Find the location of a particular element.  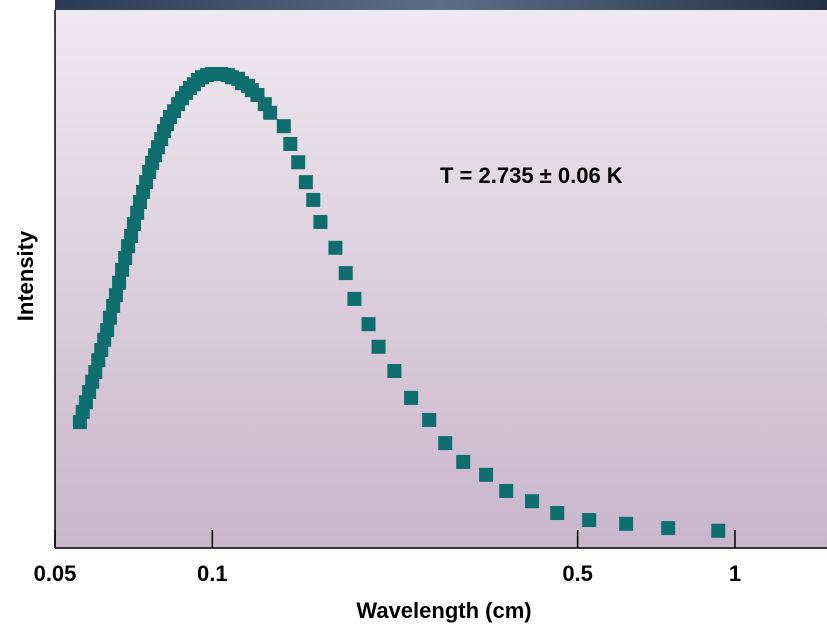

x-tick-label: 0.1 is located at coordinates (212, 573).